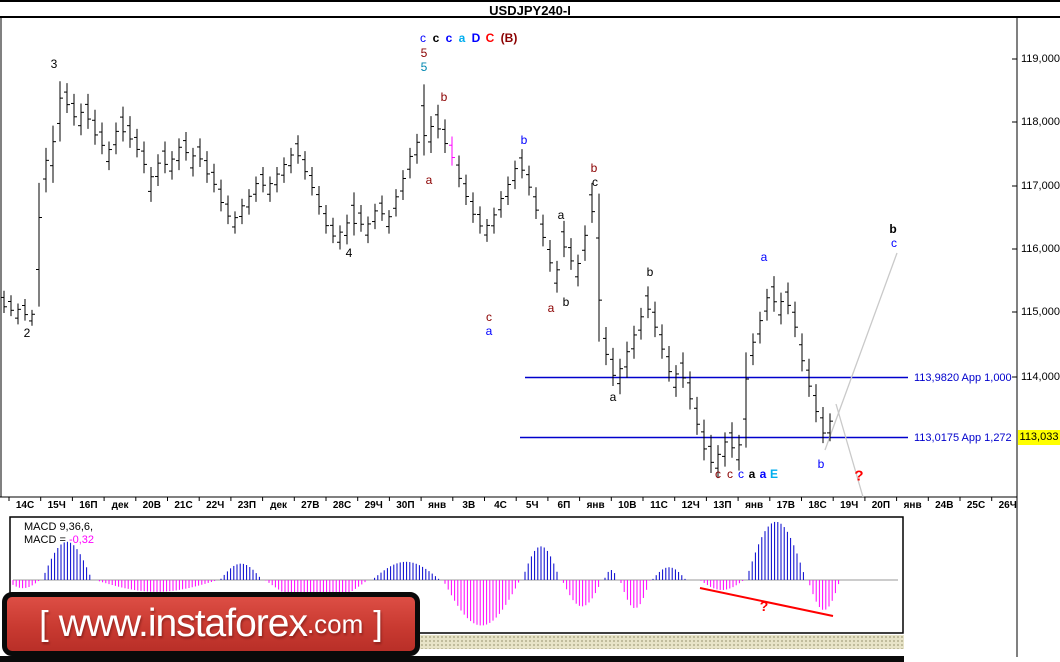 The image size is (1060, 662). What do you see at coordinates (27, 333) in the screenshot?
I see `wave-label: 2` at bounding box center [27, 333].